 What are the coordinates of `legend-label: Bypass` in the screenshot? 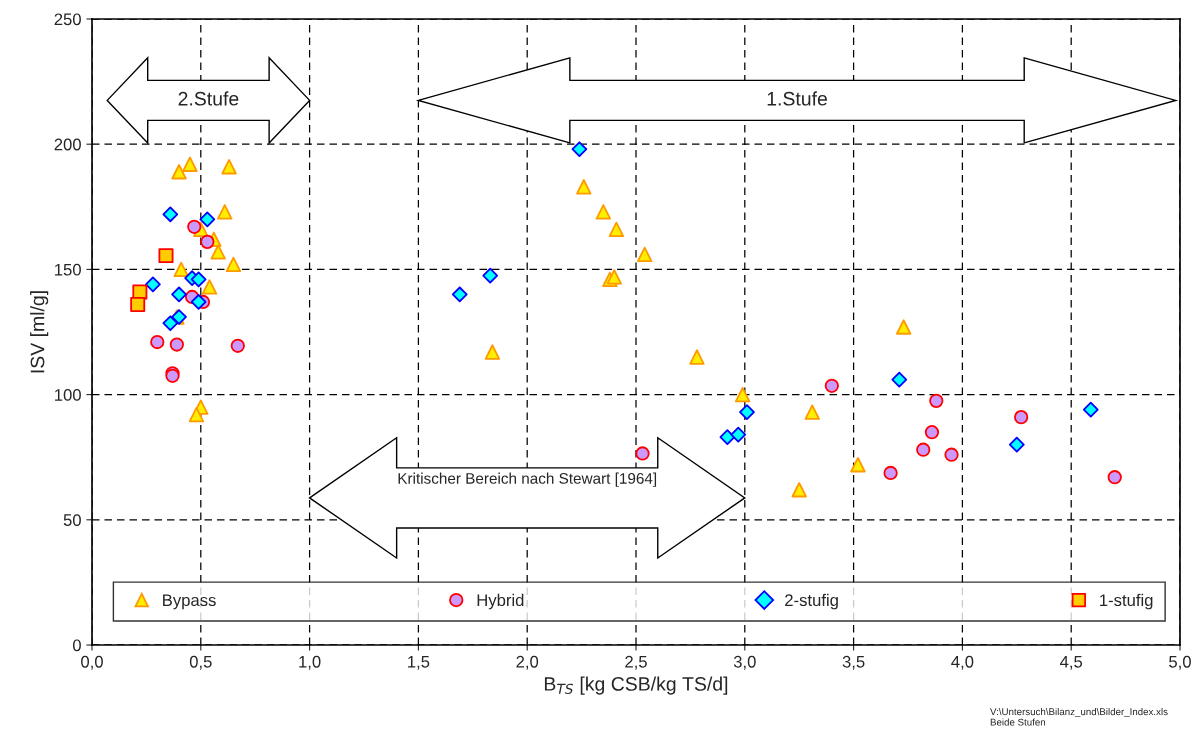 It's located at (189, 602).